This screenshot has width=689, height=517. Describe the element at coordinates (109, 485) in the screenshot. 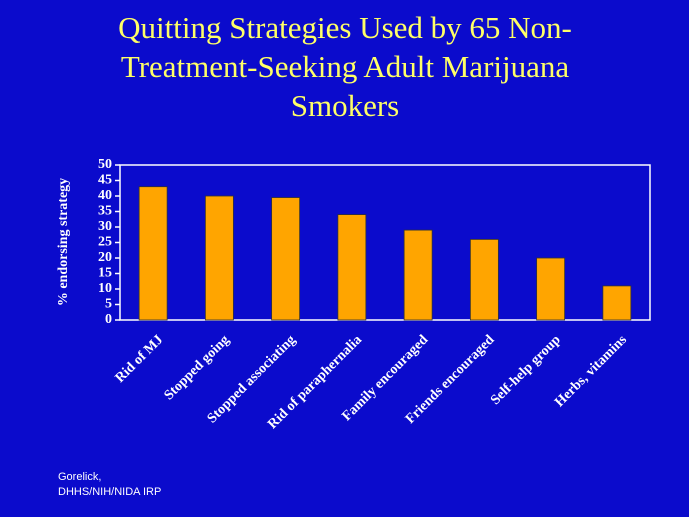

I see `source-note: Gorelick, DHHS/NIH/NIDA IRP` at that location.